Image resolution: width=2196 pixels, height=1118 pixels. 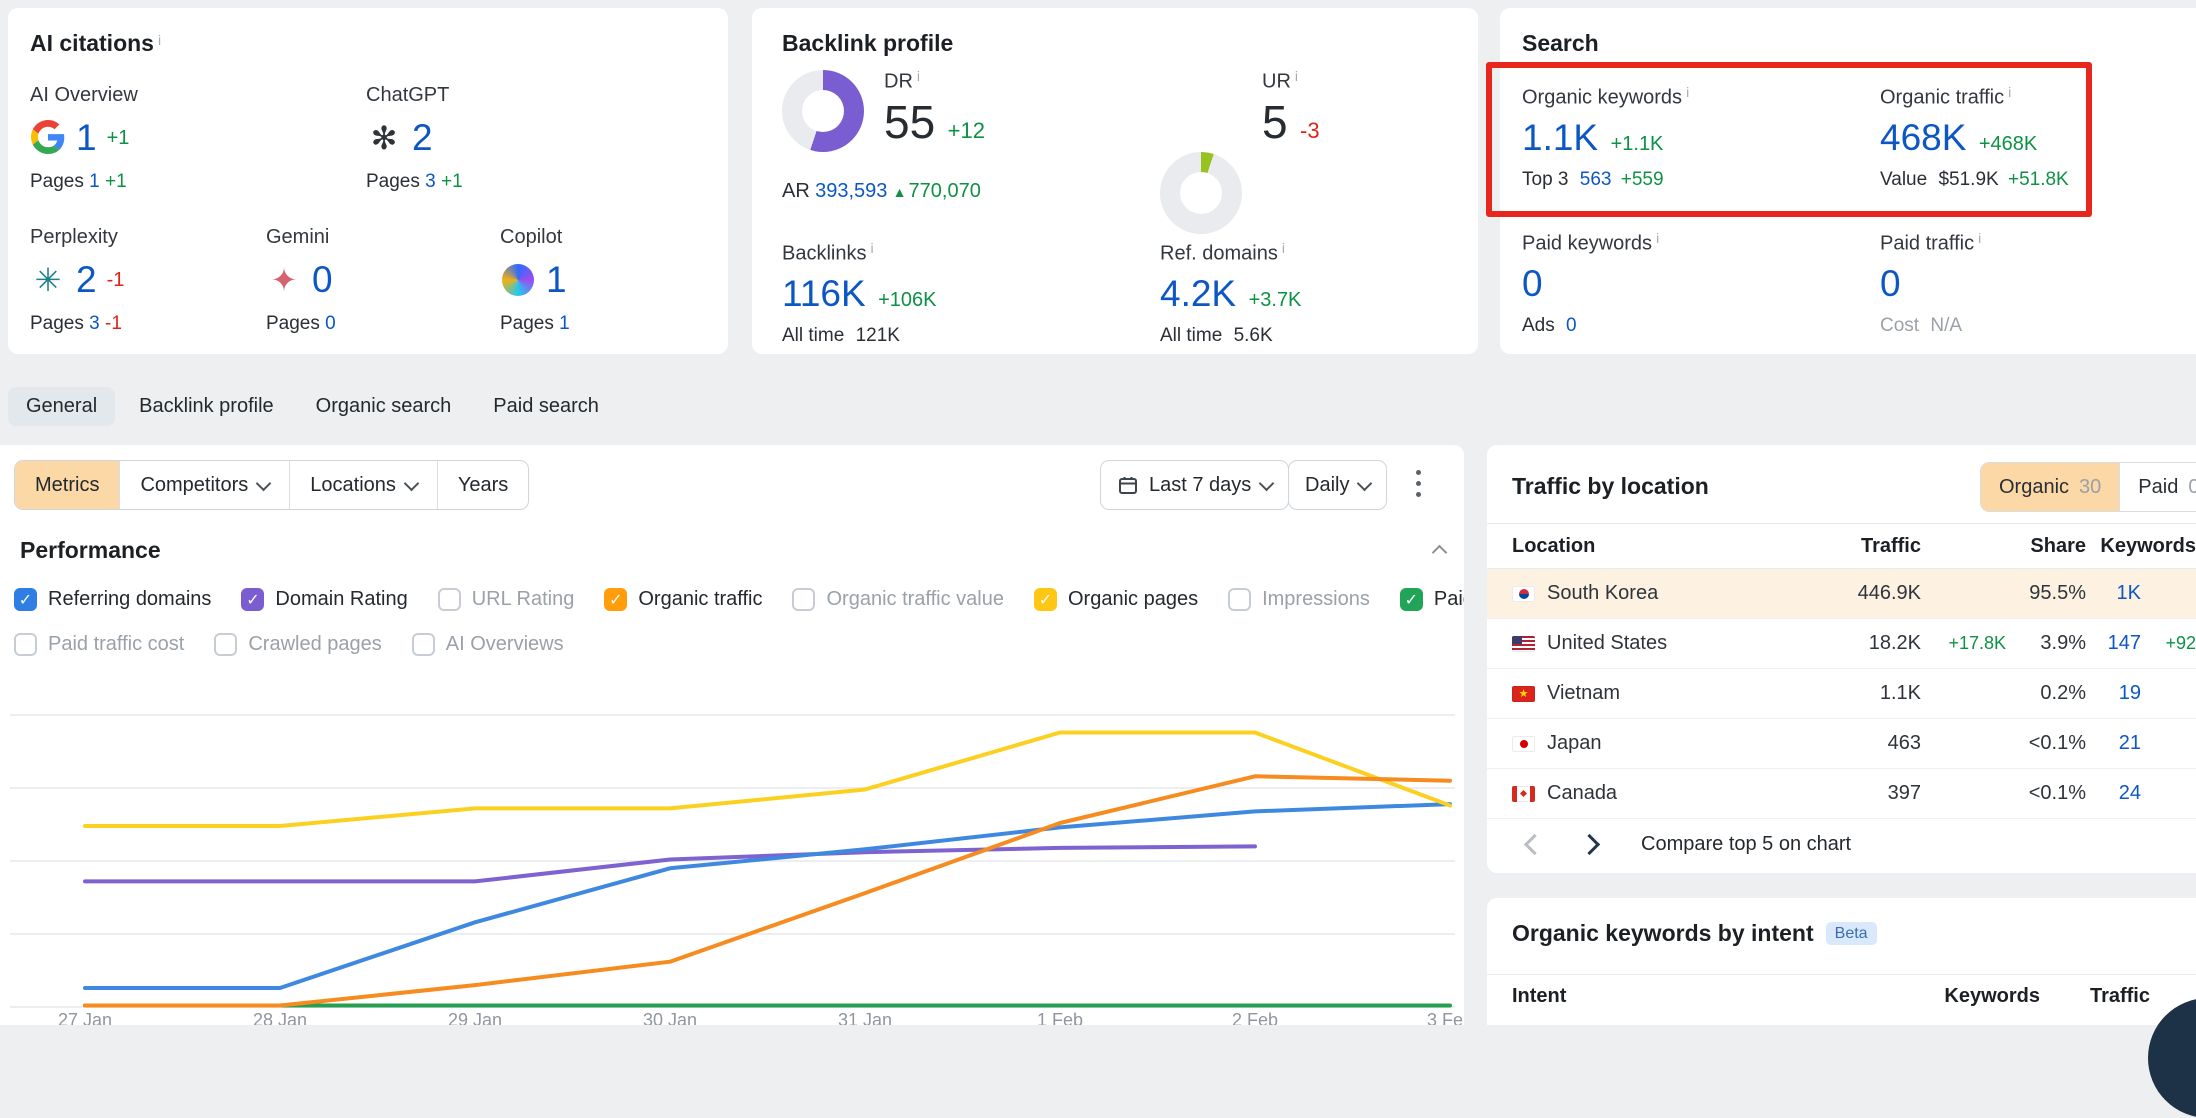 What do you see at coordinates (1851, 933) in the screenshot?
I see `beta-badge: Beta` at bounding box center [1851, 933].